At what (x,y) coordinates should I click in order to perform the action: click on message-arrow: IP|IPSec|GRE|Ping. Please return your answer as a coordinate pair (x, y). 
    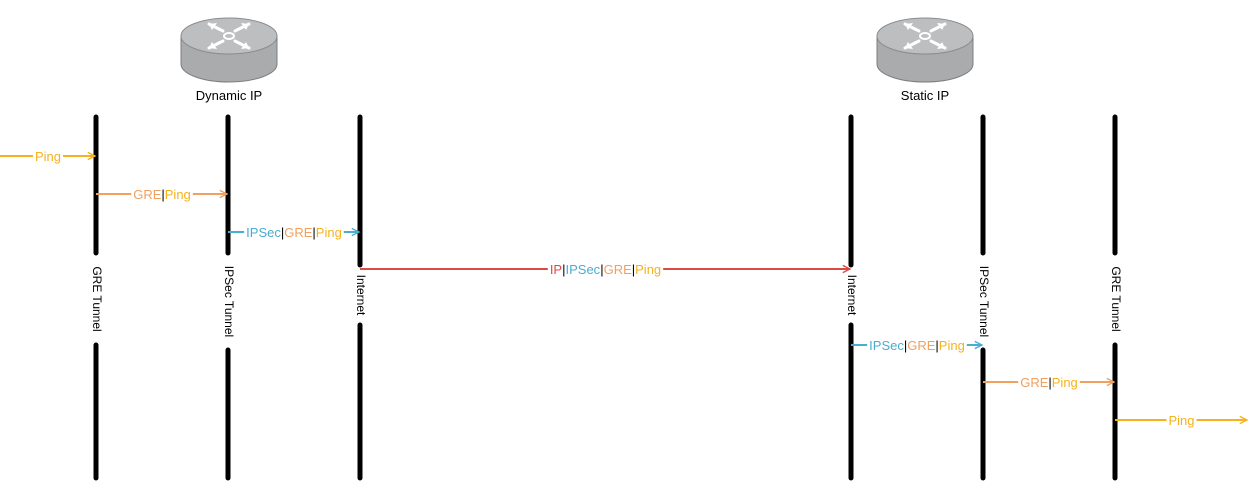
    Looking at the image, I should click on (605, 269).